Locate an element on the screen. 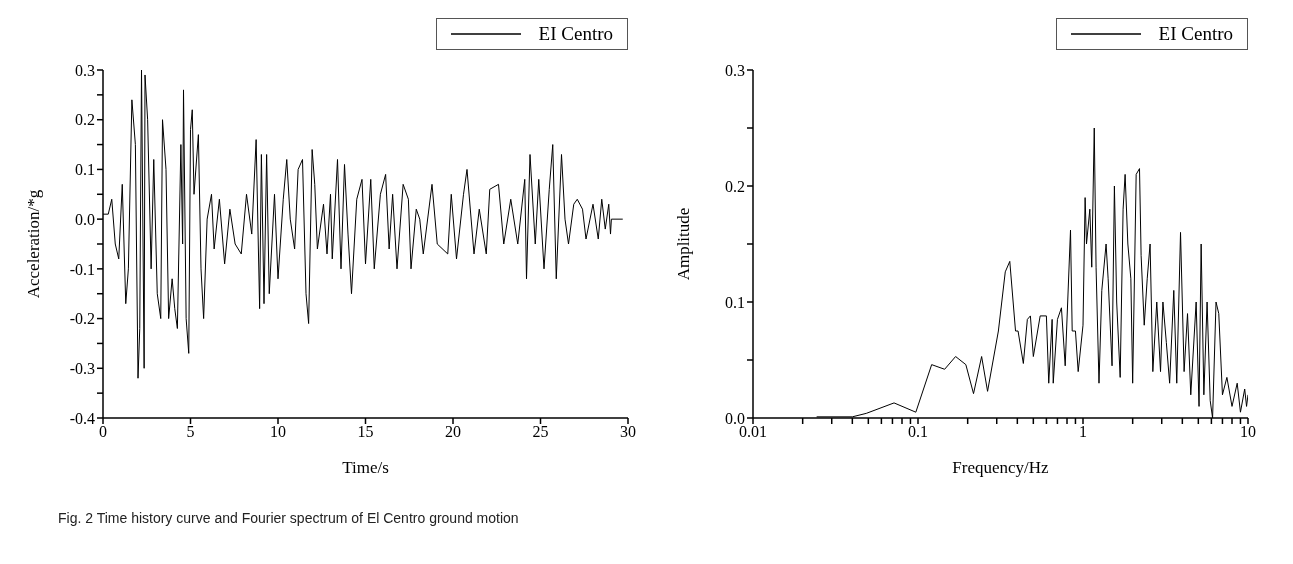 Image resolution: width=1293 pixels, height=564 pixels. y-axis-title: Acceleration/*g is located at coordinates (34, 244).